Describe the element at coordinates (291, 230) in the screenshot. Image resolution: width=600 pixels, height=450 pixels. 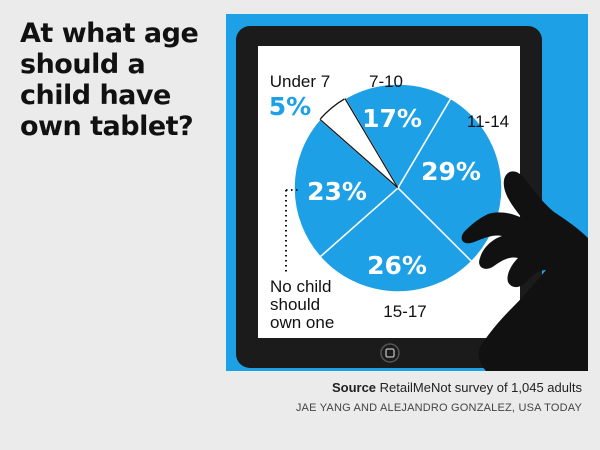
I see `leader-line` at that location.